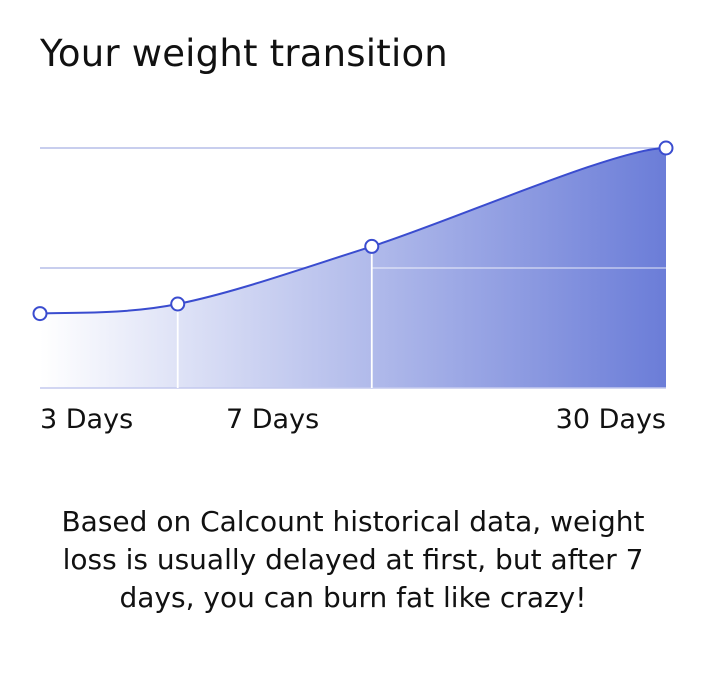  What do you see at coordinates (272, 419) in the screenshot?
I see `tick-label-2: 7 Days` at bounding box center [272, 419].